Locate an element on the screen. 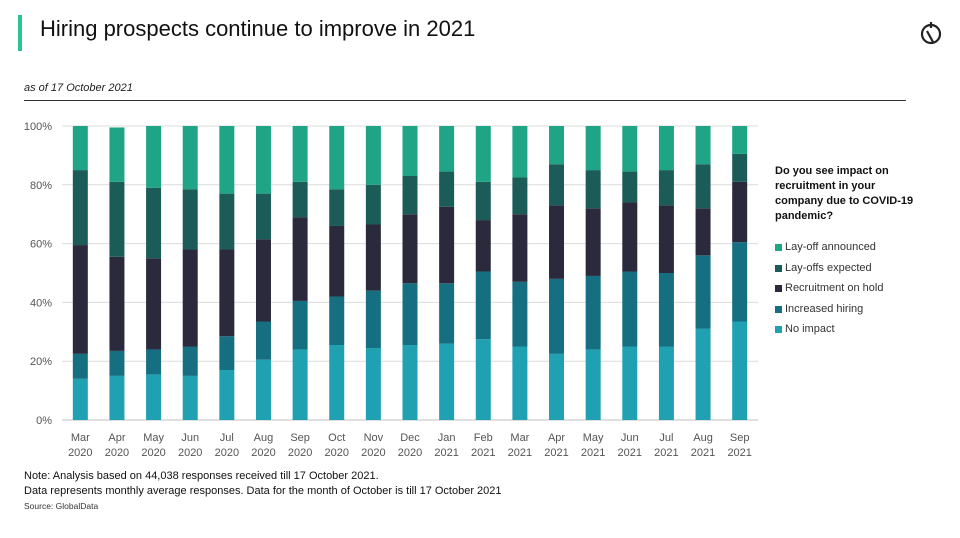  x-tick-label: Feb is located at coordinates (483, 438).